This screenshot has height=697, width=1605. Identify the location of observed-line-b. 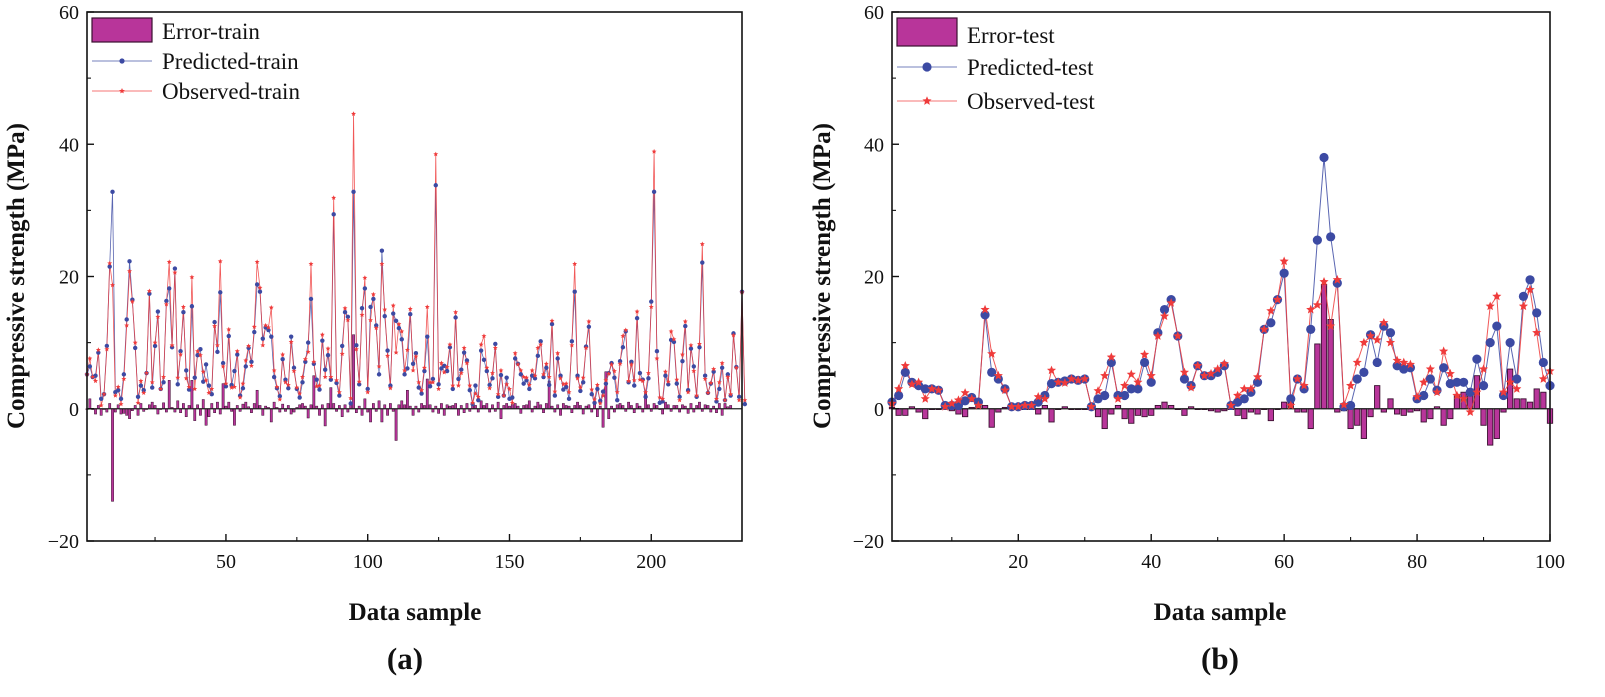
(1221, 337).